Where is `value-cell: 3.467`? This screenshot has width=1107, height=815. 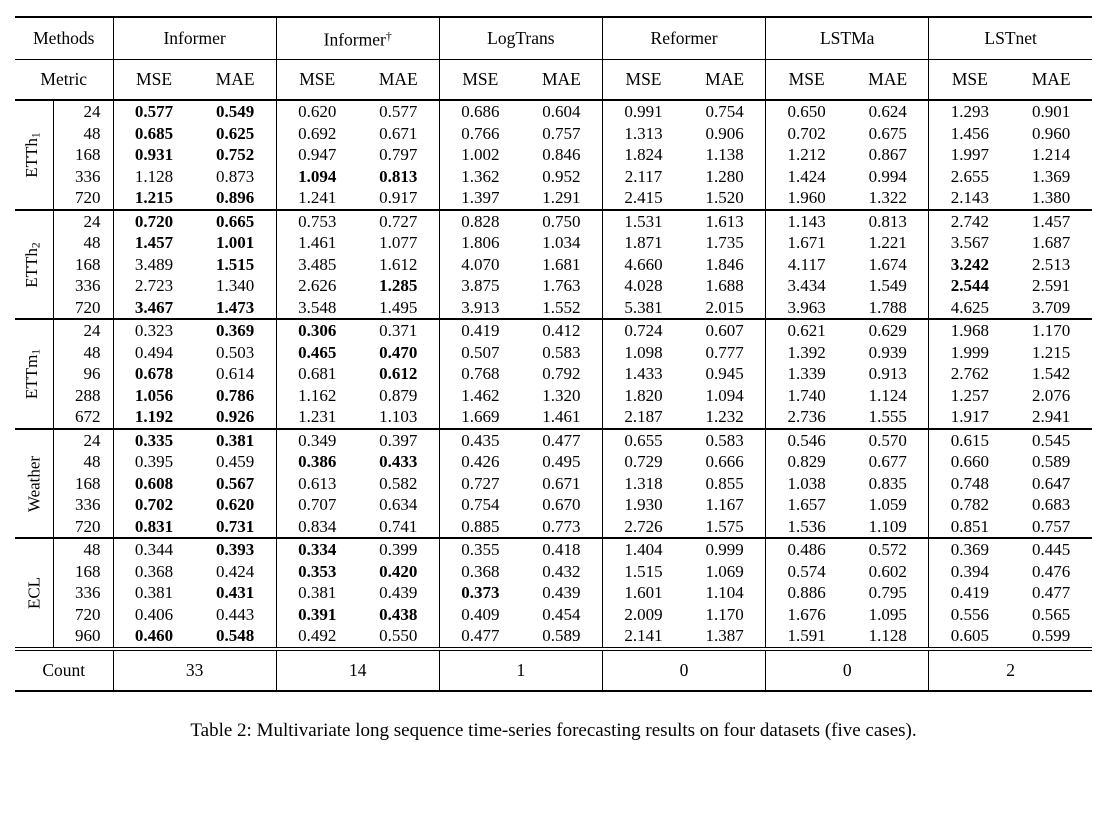 value-cell: 3.467 is located at coordinates (154, 307).